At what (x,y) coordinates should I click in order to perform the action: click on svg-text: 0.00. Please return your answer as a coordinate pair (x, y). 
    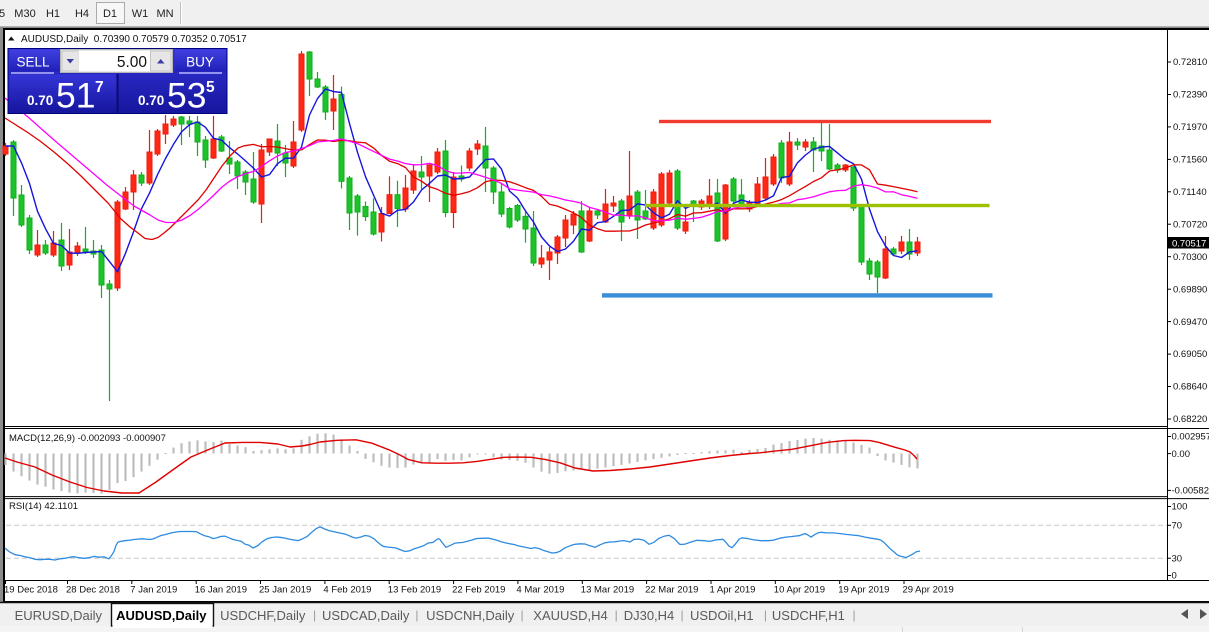
    Looking at the image, I should click on (1181, 454).